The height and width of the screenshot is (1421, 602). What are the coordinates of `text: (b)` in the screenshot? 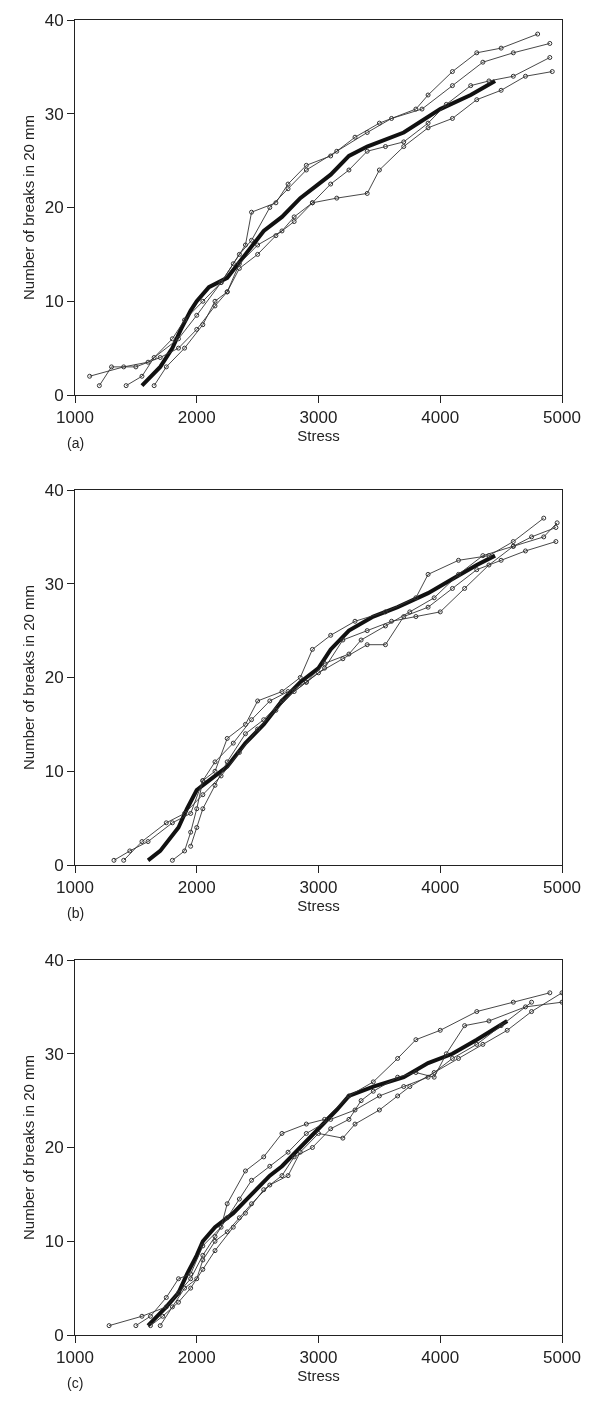 It's located at (76, 913).